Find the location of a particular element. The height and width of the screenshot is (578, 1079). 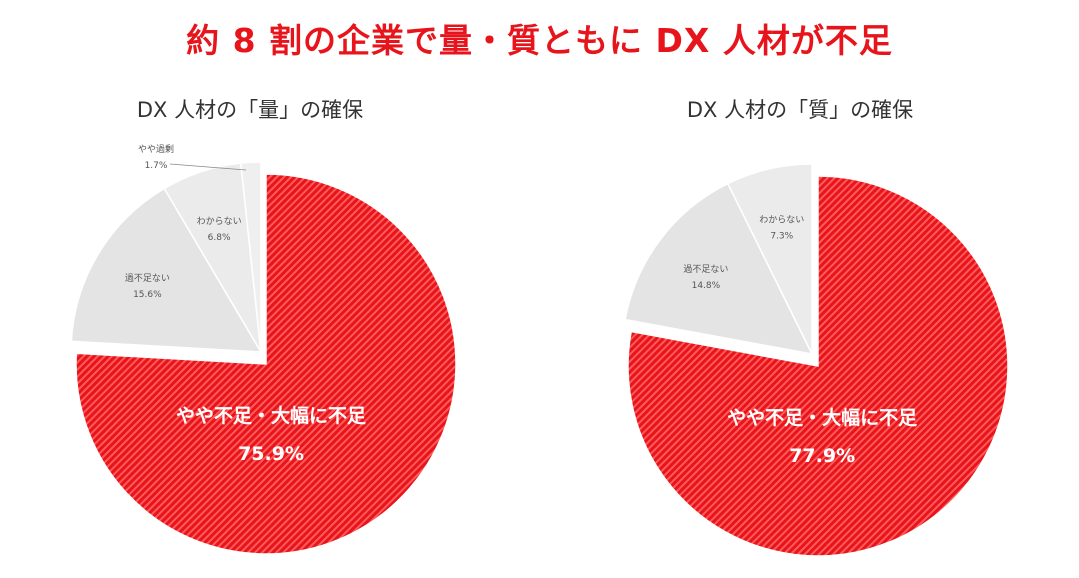

slice-value: 6.8% is located at coordinates (219, 238).